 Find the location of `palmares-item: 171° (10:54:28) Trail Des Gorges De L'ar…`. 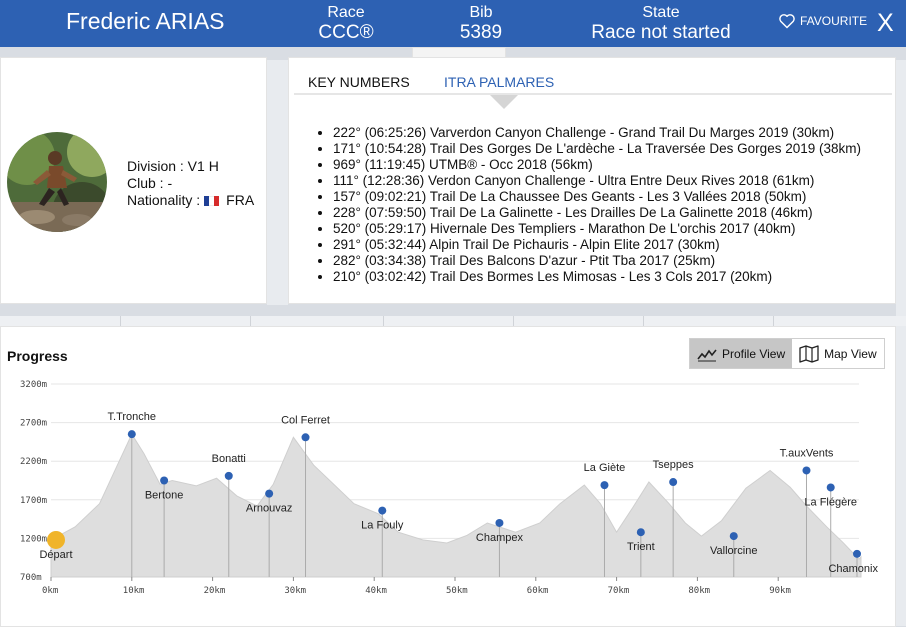

palmares-item: 171° (10:54:28) Trail Des Gorges De L'ar… is located at coordinates (597, 149).